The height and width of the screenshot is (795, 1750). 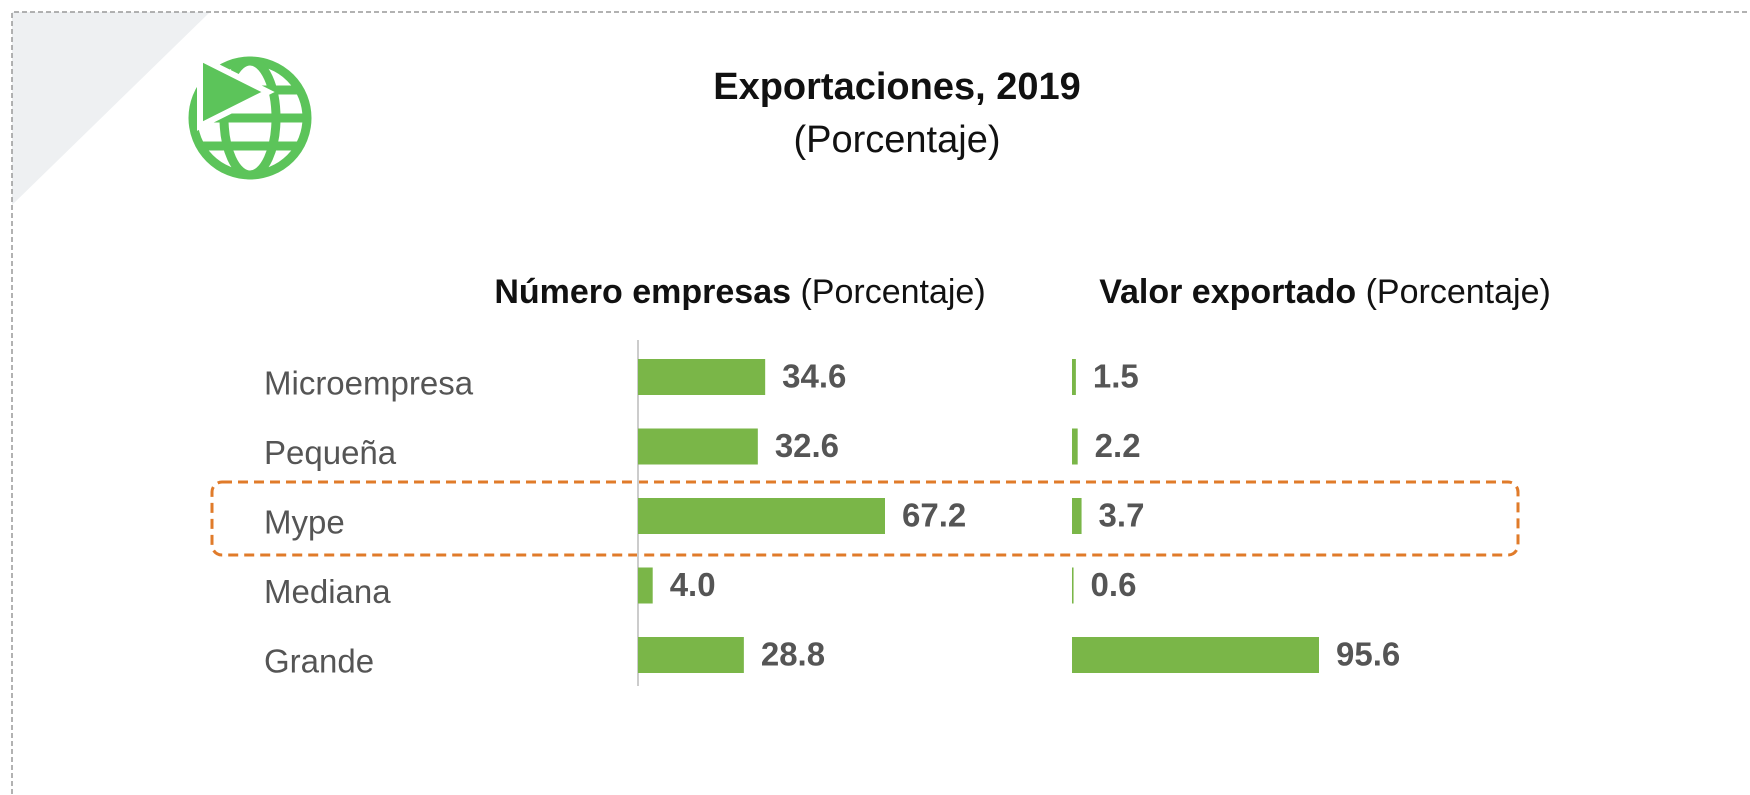 I want to click on value-label: 95.6, so click(x=1368, y=654).